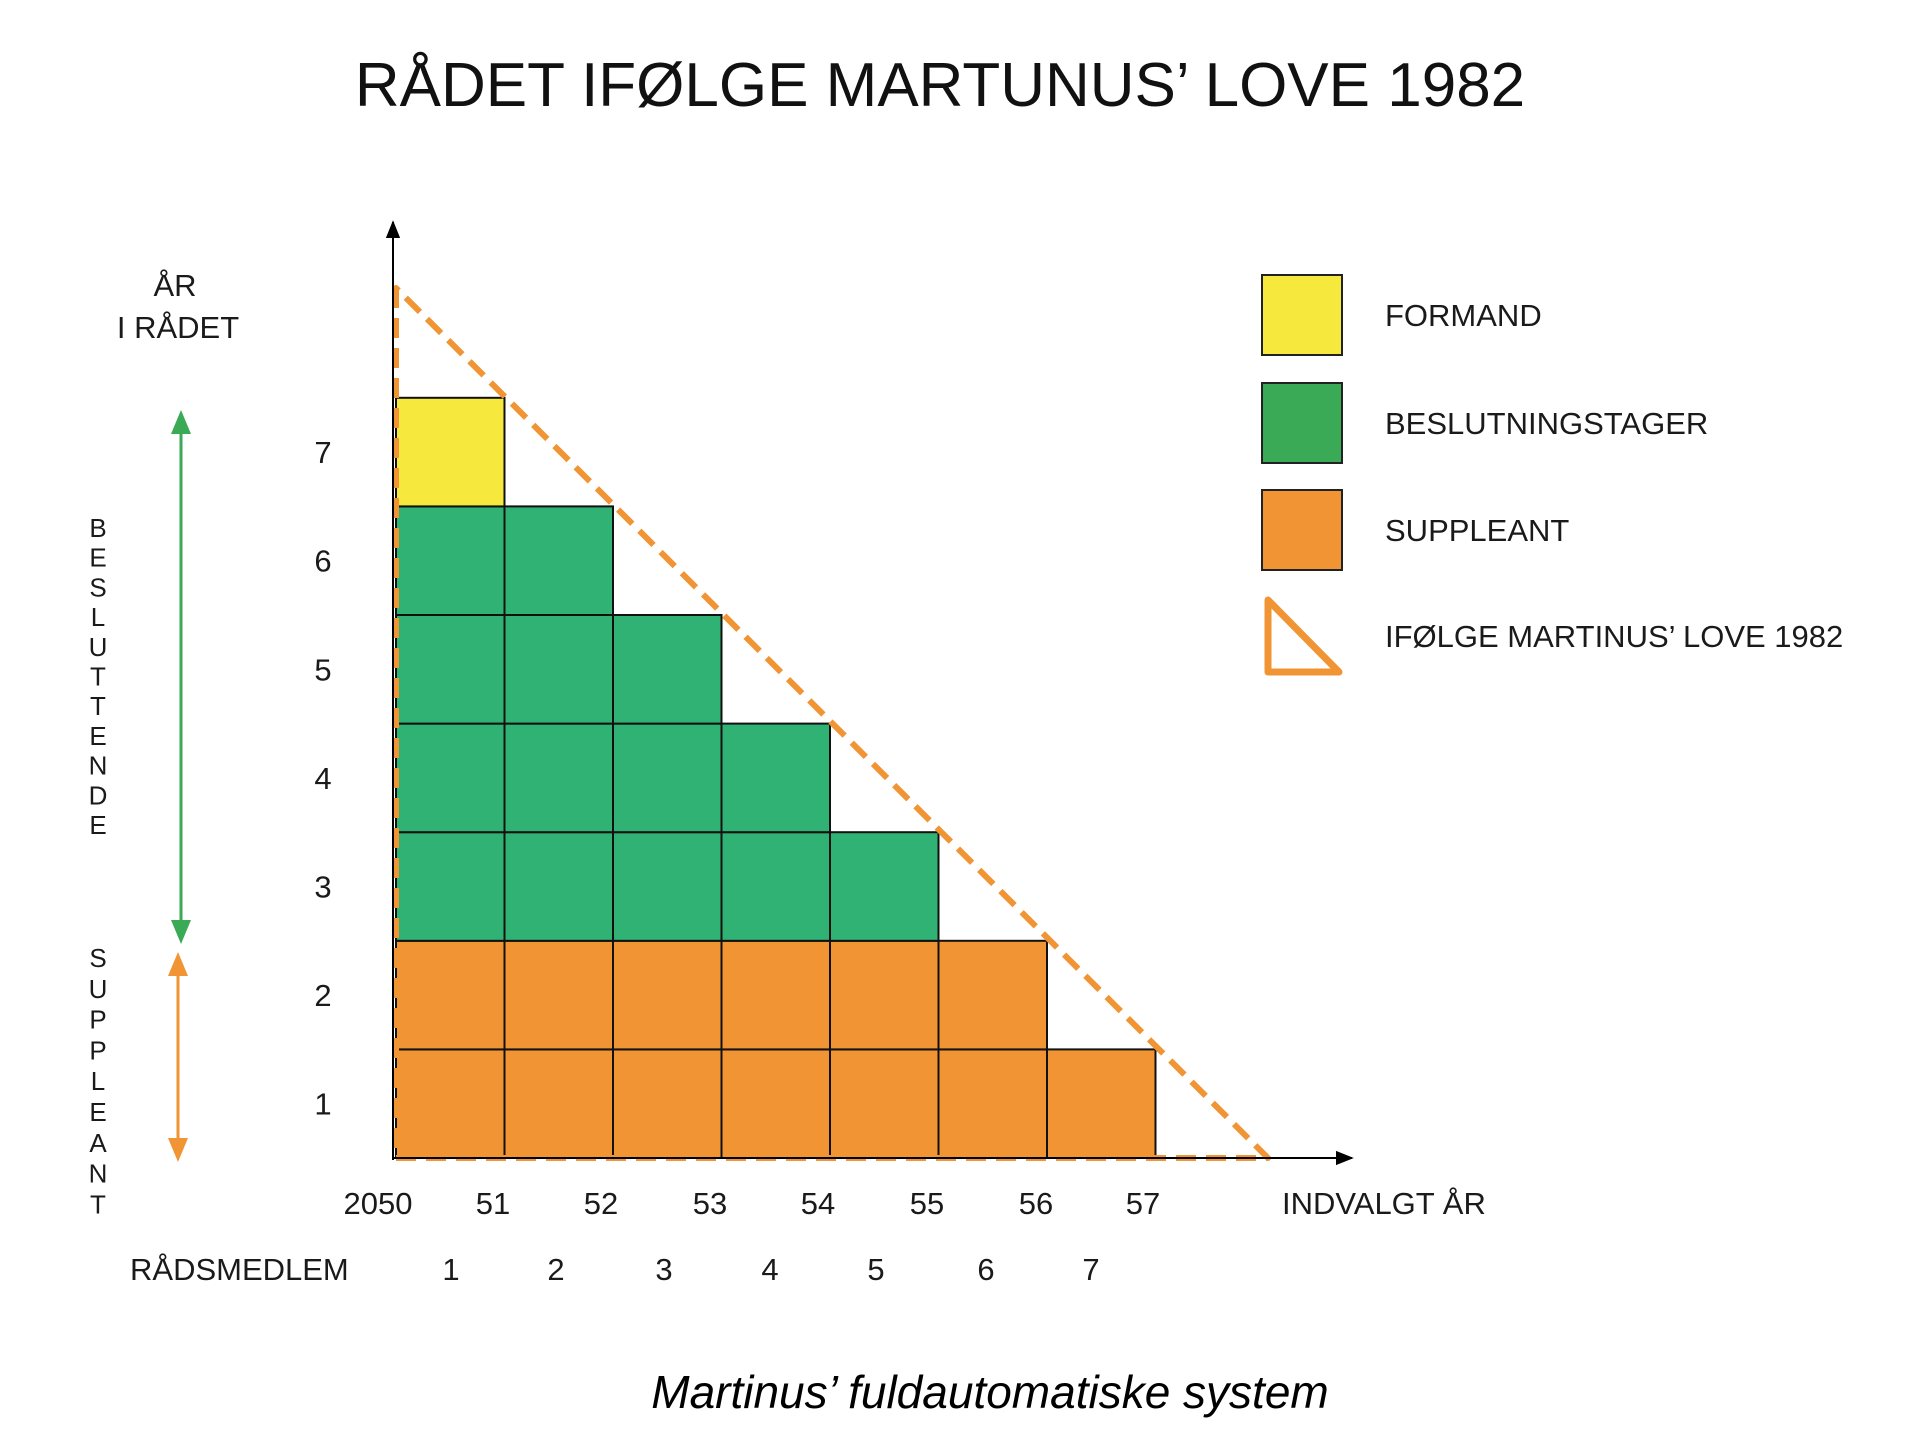  I want to click on block-col5-year1, so click(884, 1104).